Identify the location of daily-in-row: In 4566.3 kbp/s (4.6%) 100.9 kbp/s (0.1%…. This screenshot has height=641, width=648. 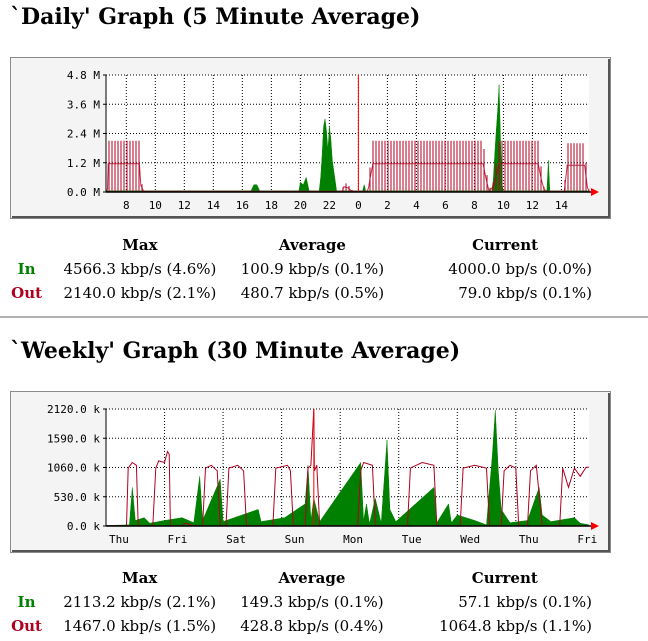
(300, 269).